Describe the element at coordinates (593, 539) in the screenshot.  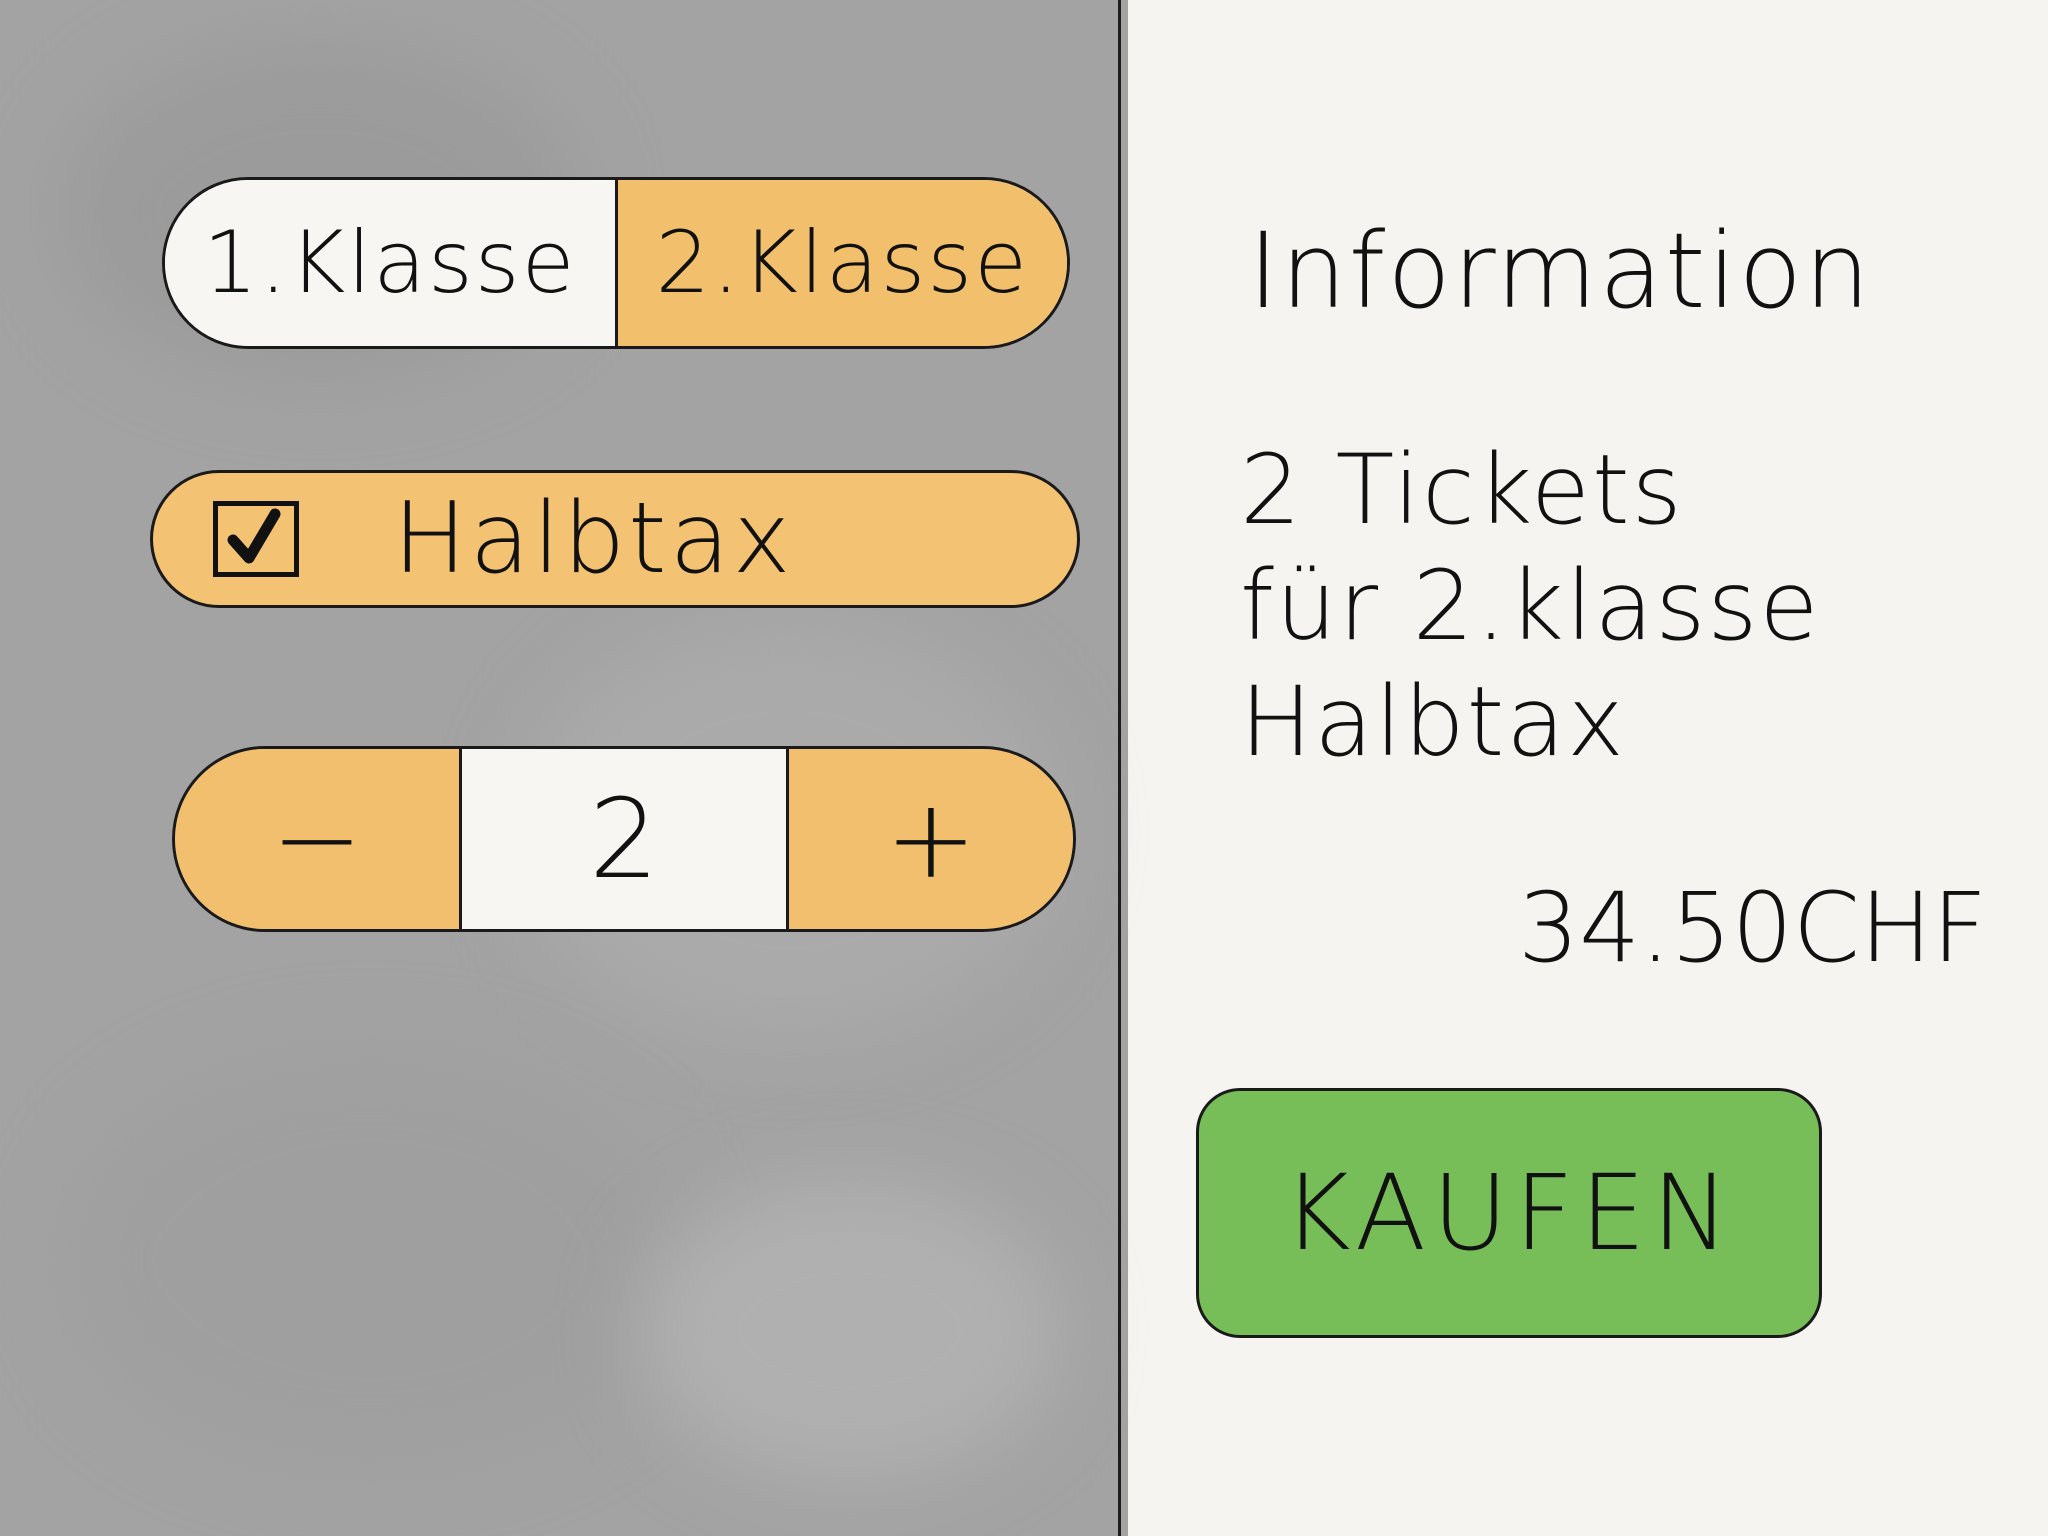
I see `halbtax-label: Halbtax` at that location.